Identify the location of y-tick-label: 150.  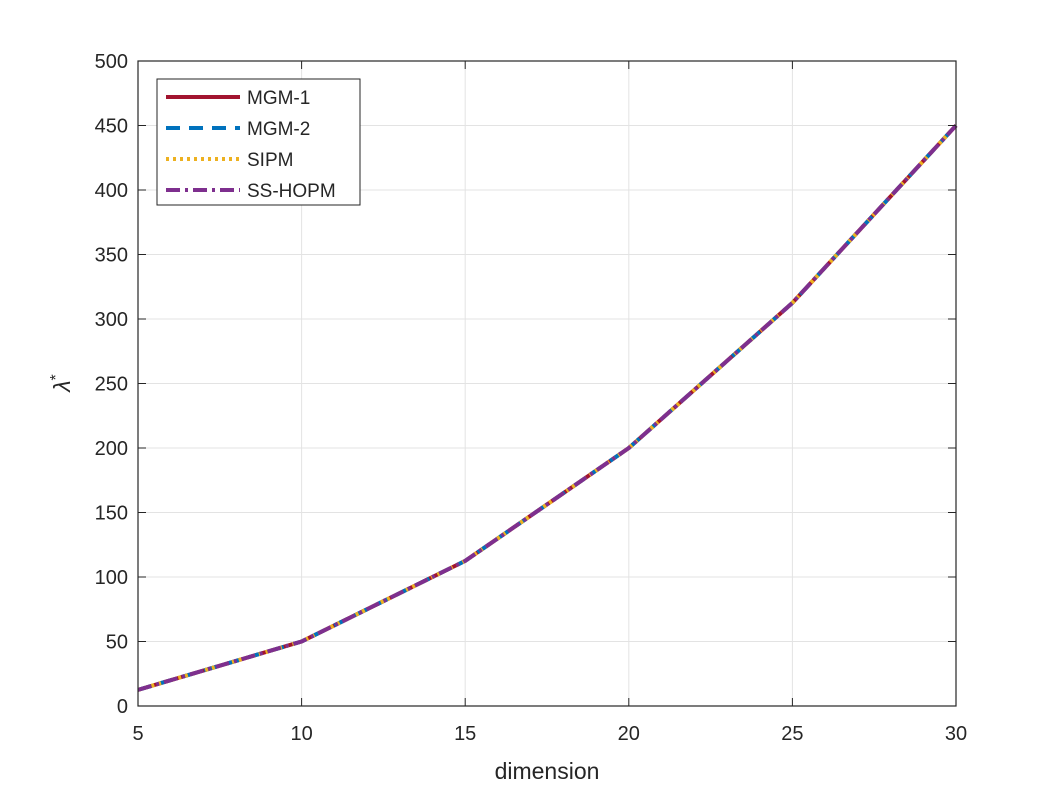
(111, 514).